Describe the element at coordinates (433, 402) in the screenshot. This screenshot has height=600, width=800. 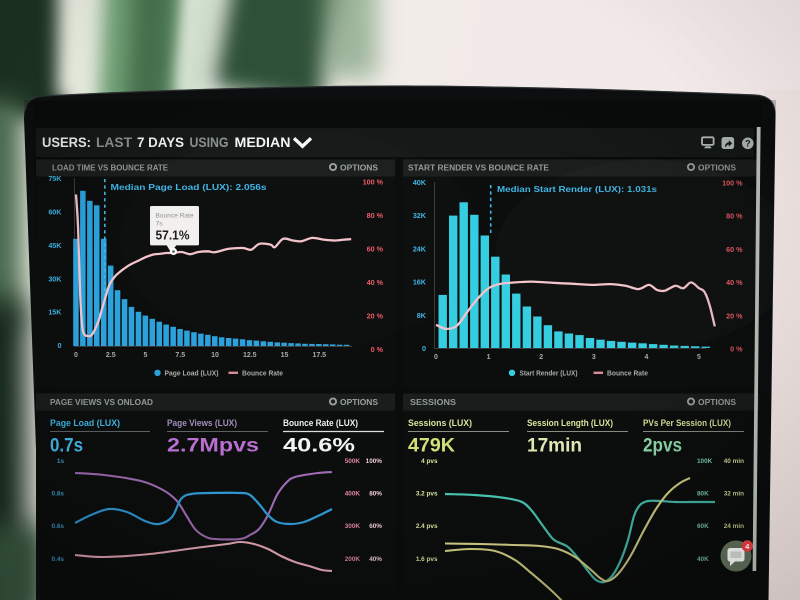
I see `svg-text: SESSIONS` at that location.